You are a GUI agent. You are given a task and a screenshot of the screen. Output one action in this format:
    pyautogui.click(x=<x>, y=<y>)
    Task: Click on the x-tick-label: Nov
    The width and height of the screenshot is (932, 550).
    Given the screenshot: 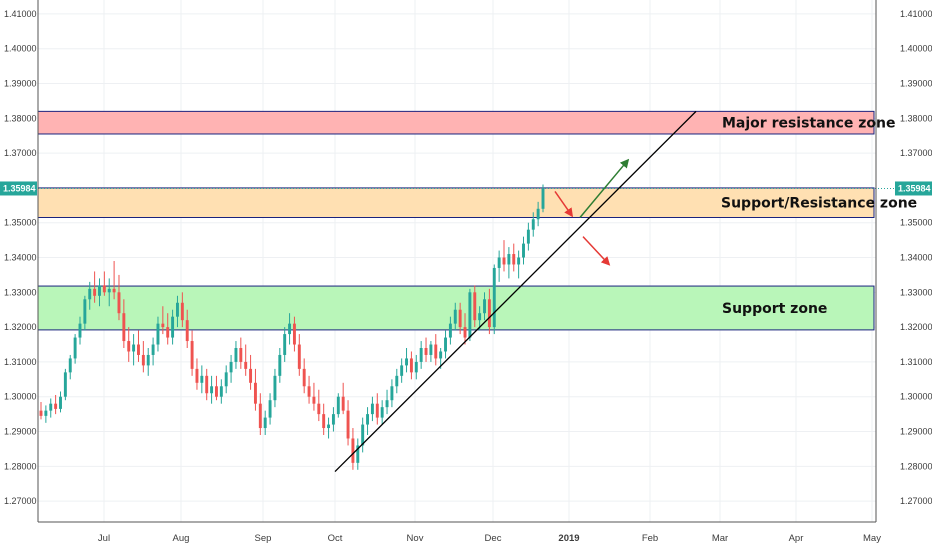 What is the action you would take?
    pyautogui.click(x=415, y=538)
    